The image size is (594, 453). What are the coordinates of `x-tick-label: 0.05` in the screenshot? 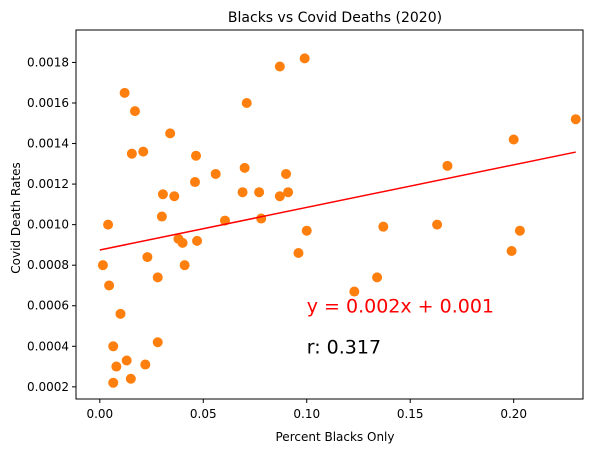 It's located at (203, 414).